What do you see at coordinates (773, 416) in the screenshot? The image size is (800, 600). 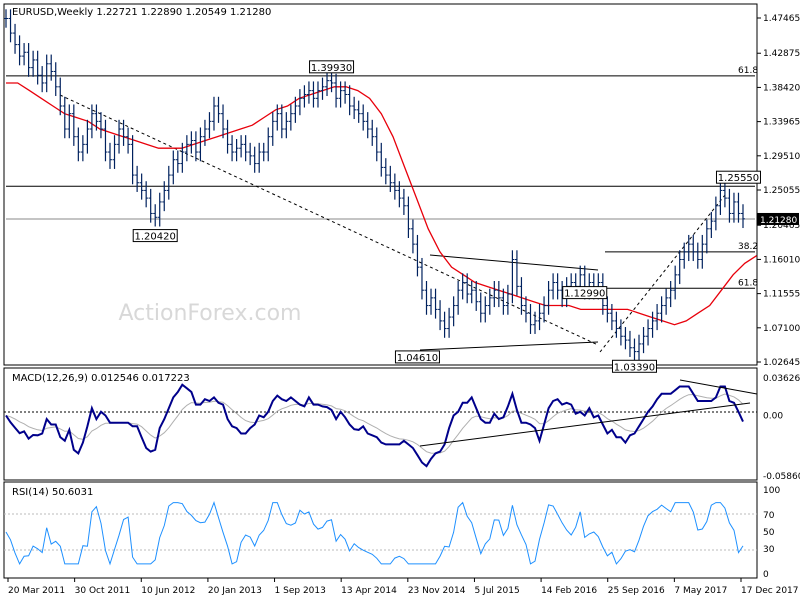 I see `macd-y-tick-1: 0.00` at bounding box center [773, 416].